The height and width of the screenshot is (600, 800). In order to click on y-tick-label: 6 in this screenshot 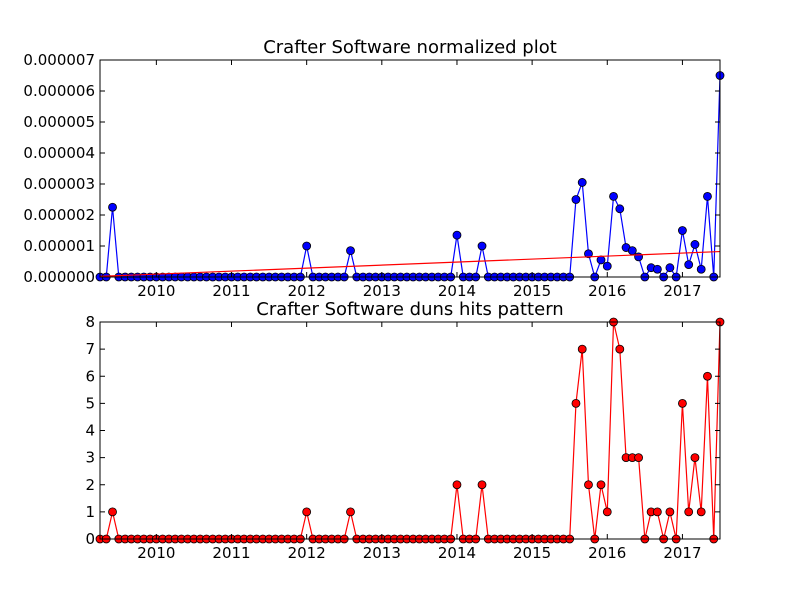, I will do `click(90, 376)`.